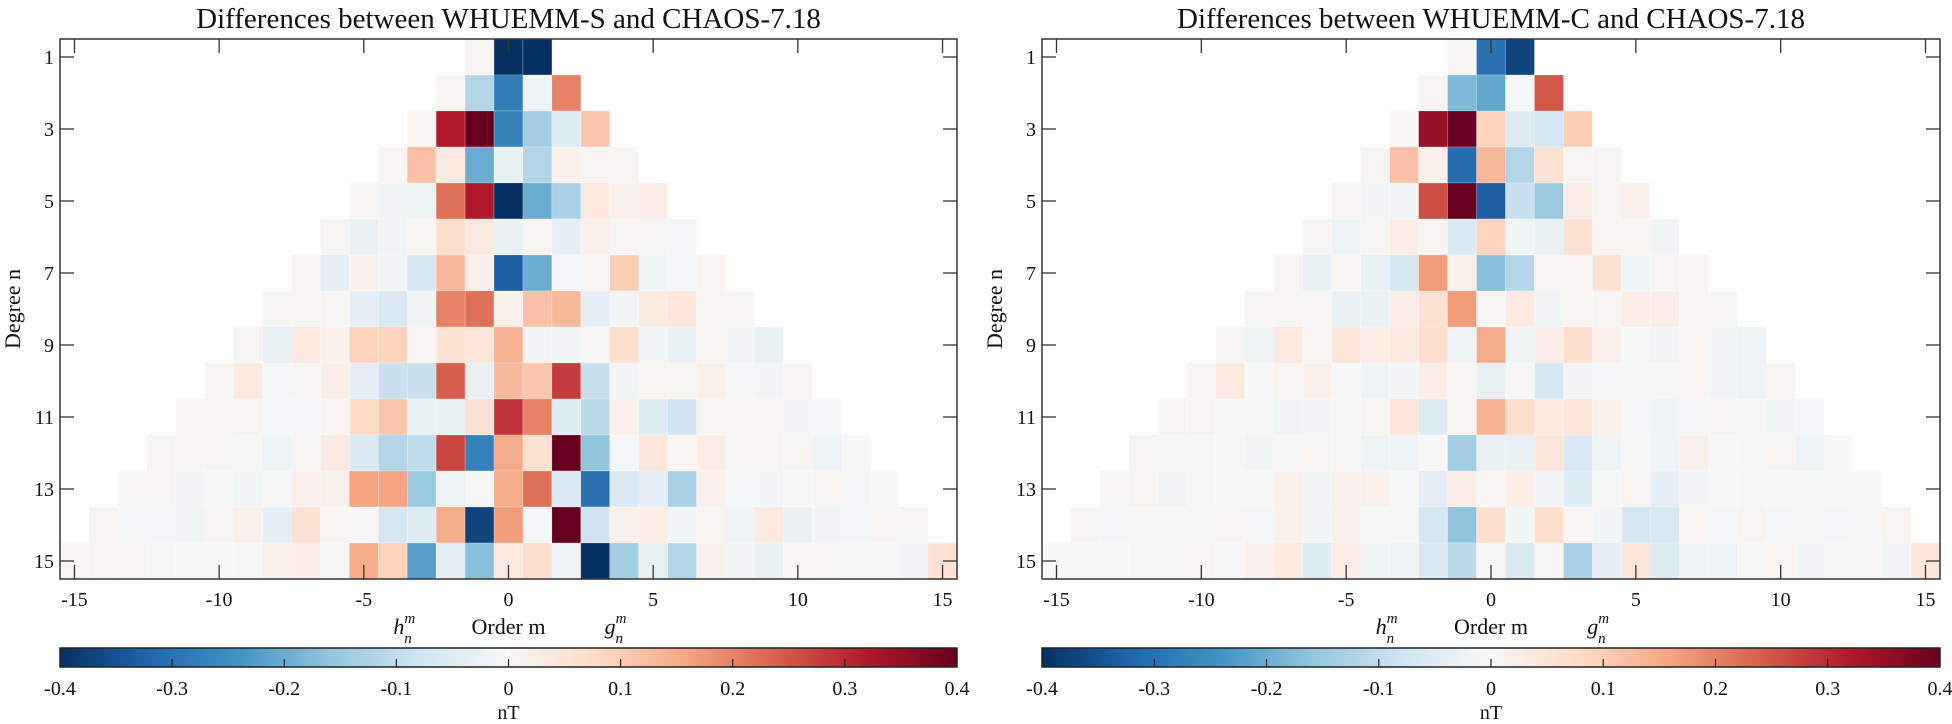 This screenshot has height=724, width=1952. I want to click on y-tick-label: 13, so click(1026, 490).